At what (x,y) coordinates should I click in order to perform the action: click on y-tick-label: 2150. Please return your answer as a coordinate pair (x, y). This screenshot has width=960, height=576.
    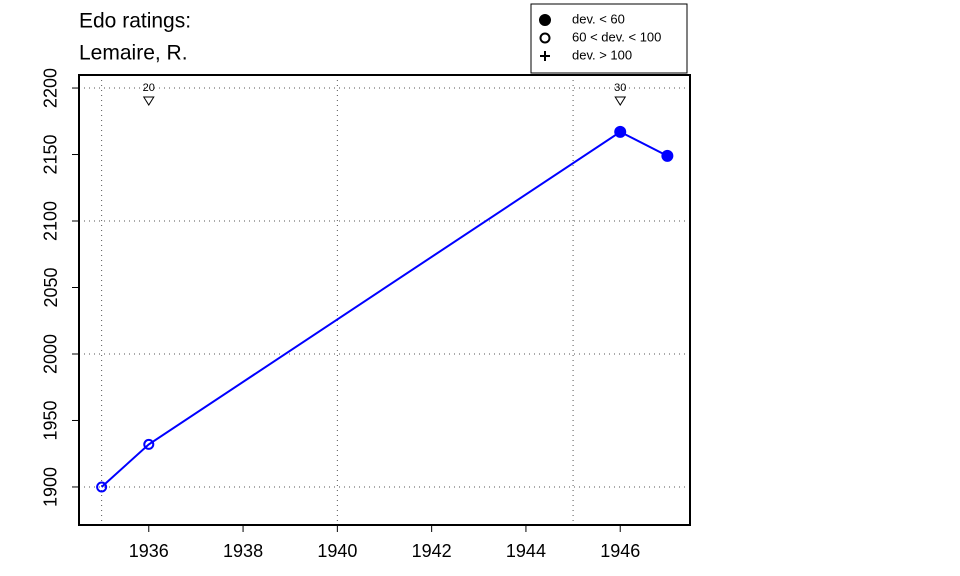
    Looking at the image, I should click on (51, 154).